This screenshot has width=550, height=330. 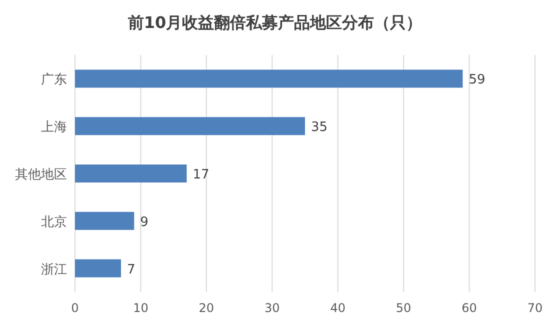 What do you see at coordinates (54, 128) in the screenshot?
I see `y-tick-label: 上海` at bounding box center [54, 128].